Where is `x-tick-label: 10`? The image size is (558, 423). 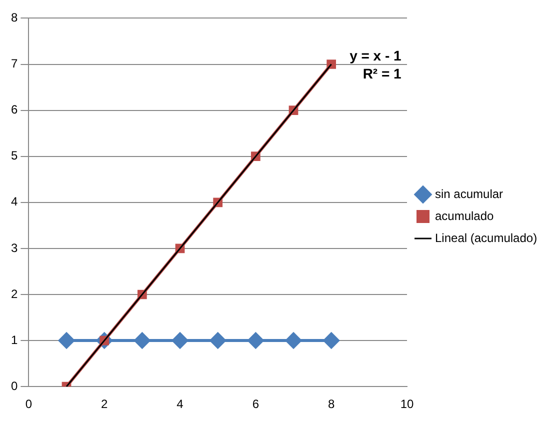 x-tick-label: 10 is located at coordinates (407, 404).